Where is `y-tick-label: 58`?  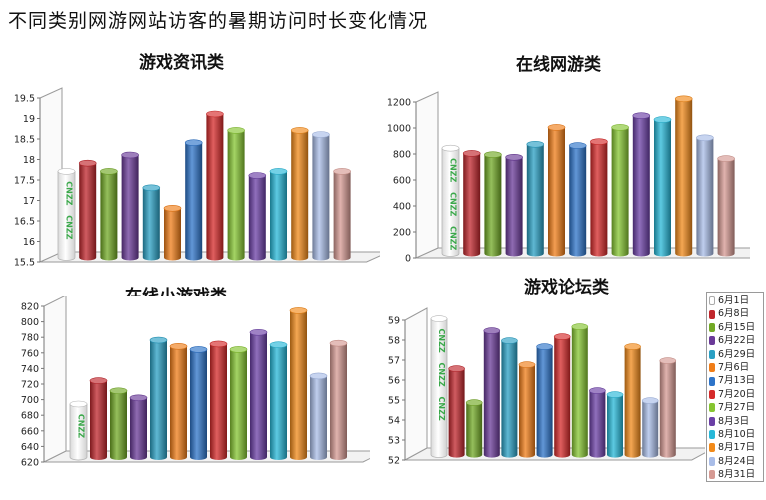
y-tick-label: 58 is located at coordinates (394, 341).